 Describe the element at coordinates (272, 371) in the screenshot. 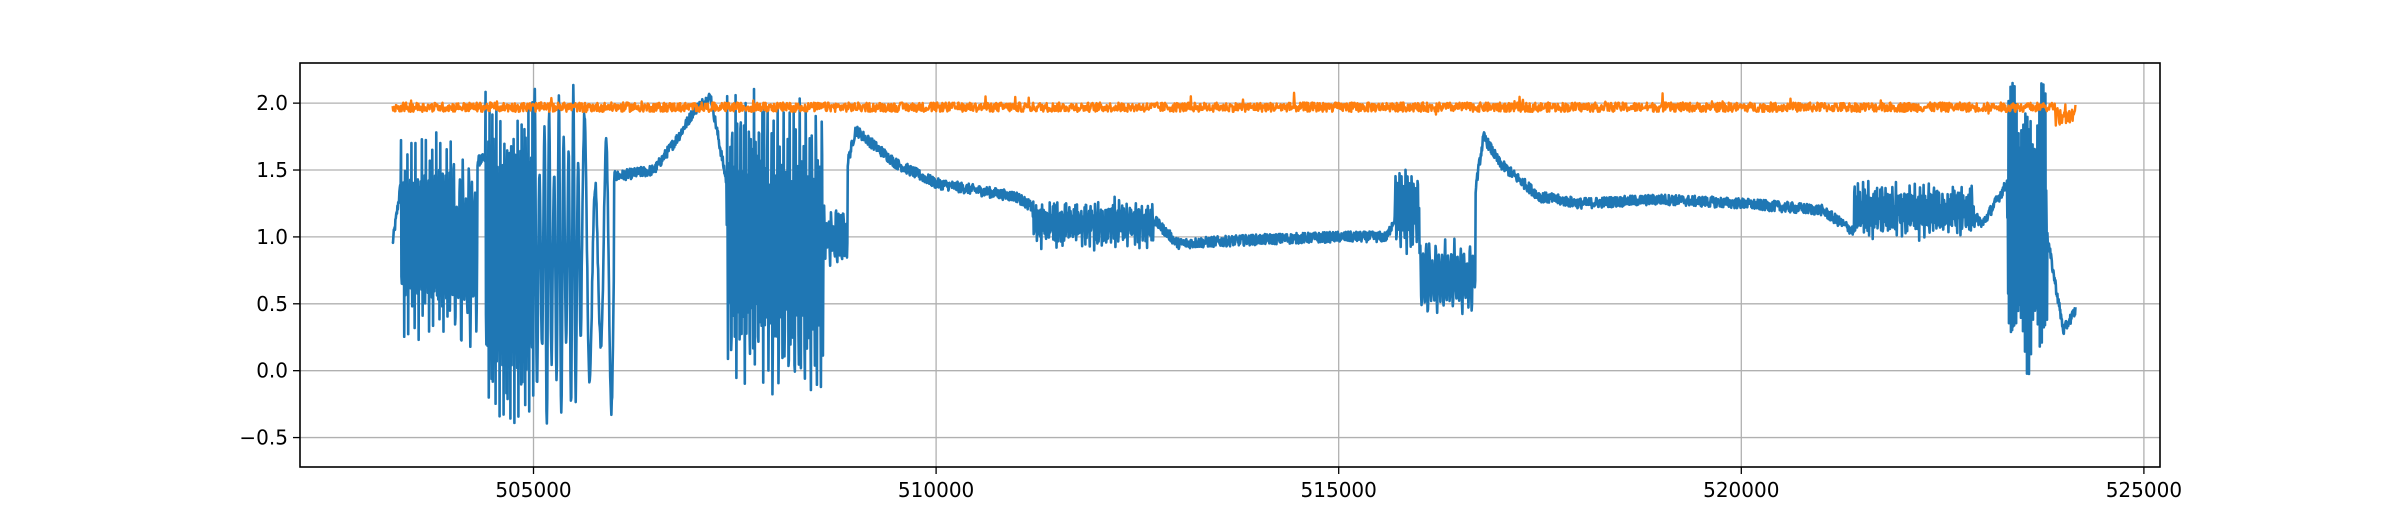

I see `y-tick-label-1: 0.0` at that location.